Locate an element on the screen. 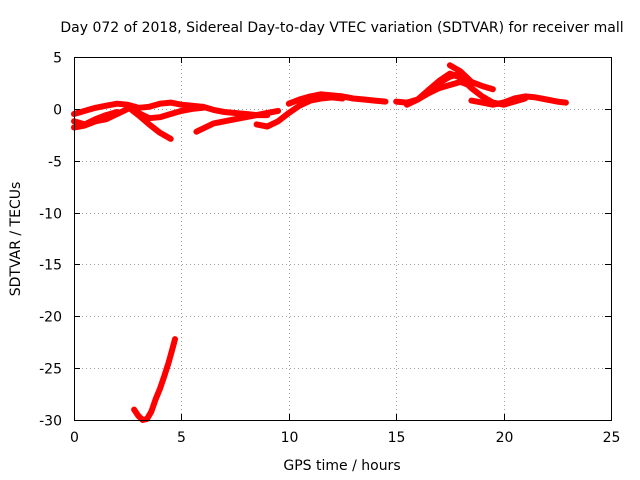  x-tick-label: 20 is located at coordinates (505, 438).